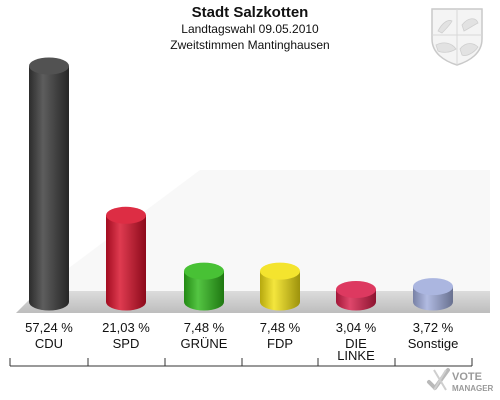 This screenshot has width=500, height=400. I want to click on bar-cdu, so click(49, 184).